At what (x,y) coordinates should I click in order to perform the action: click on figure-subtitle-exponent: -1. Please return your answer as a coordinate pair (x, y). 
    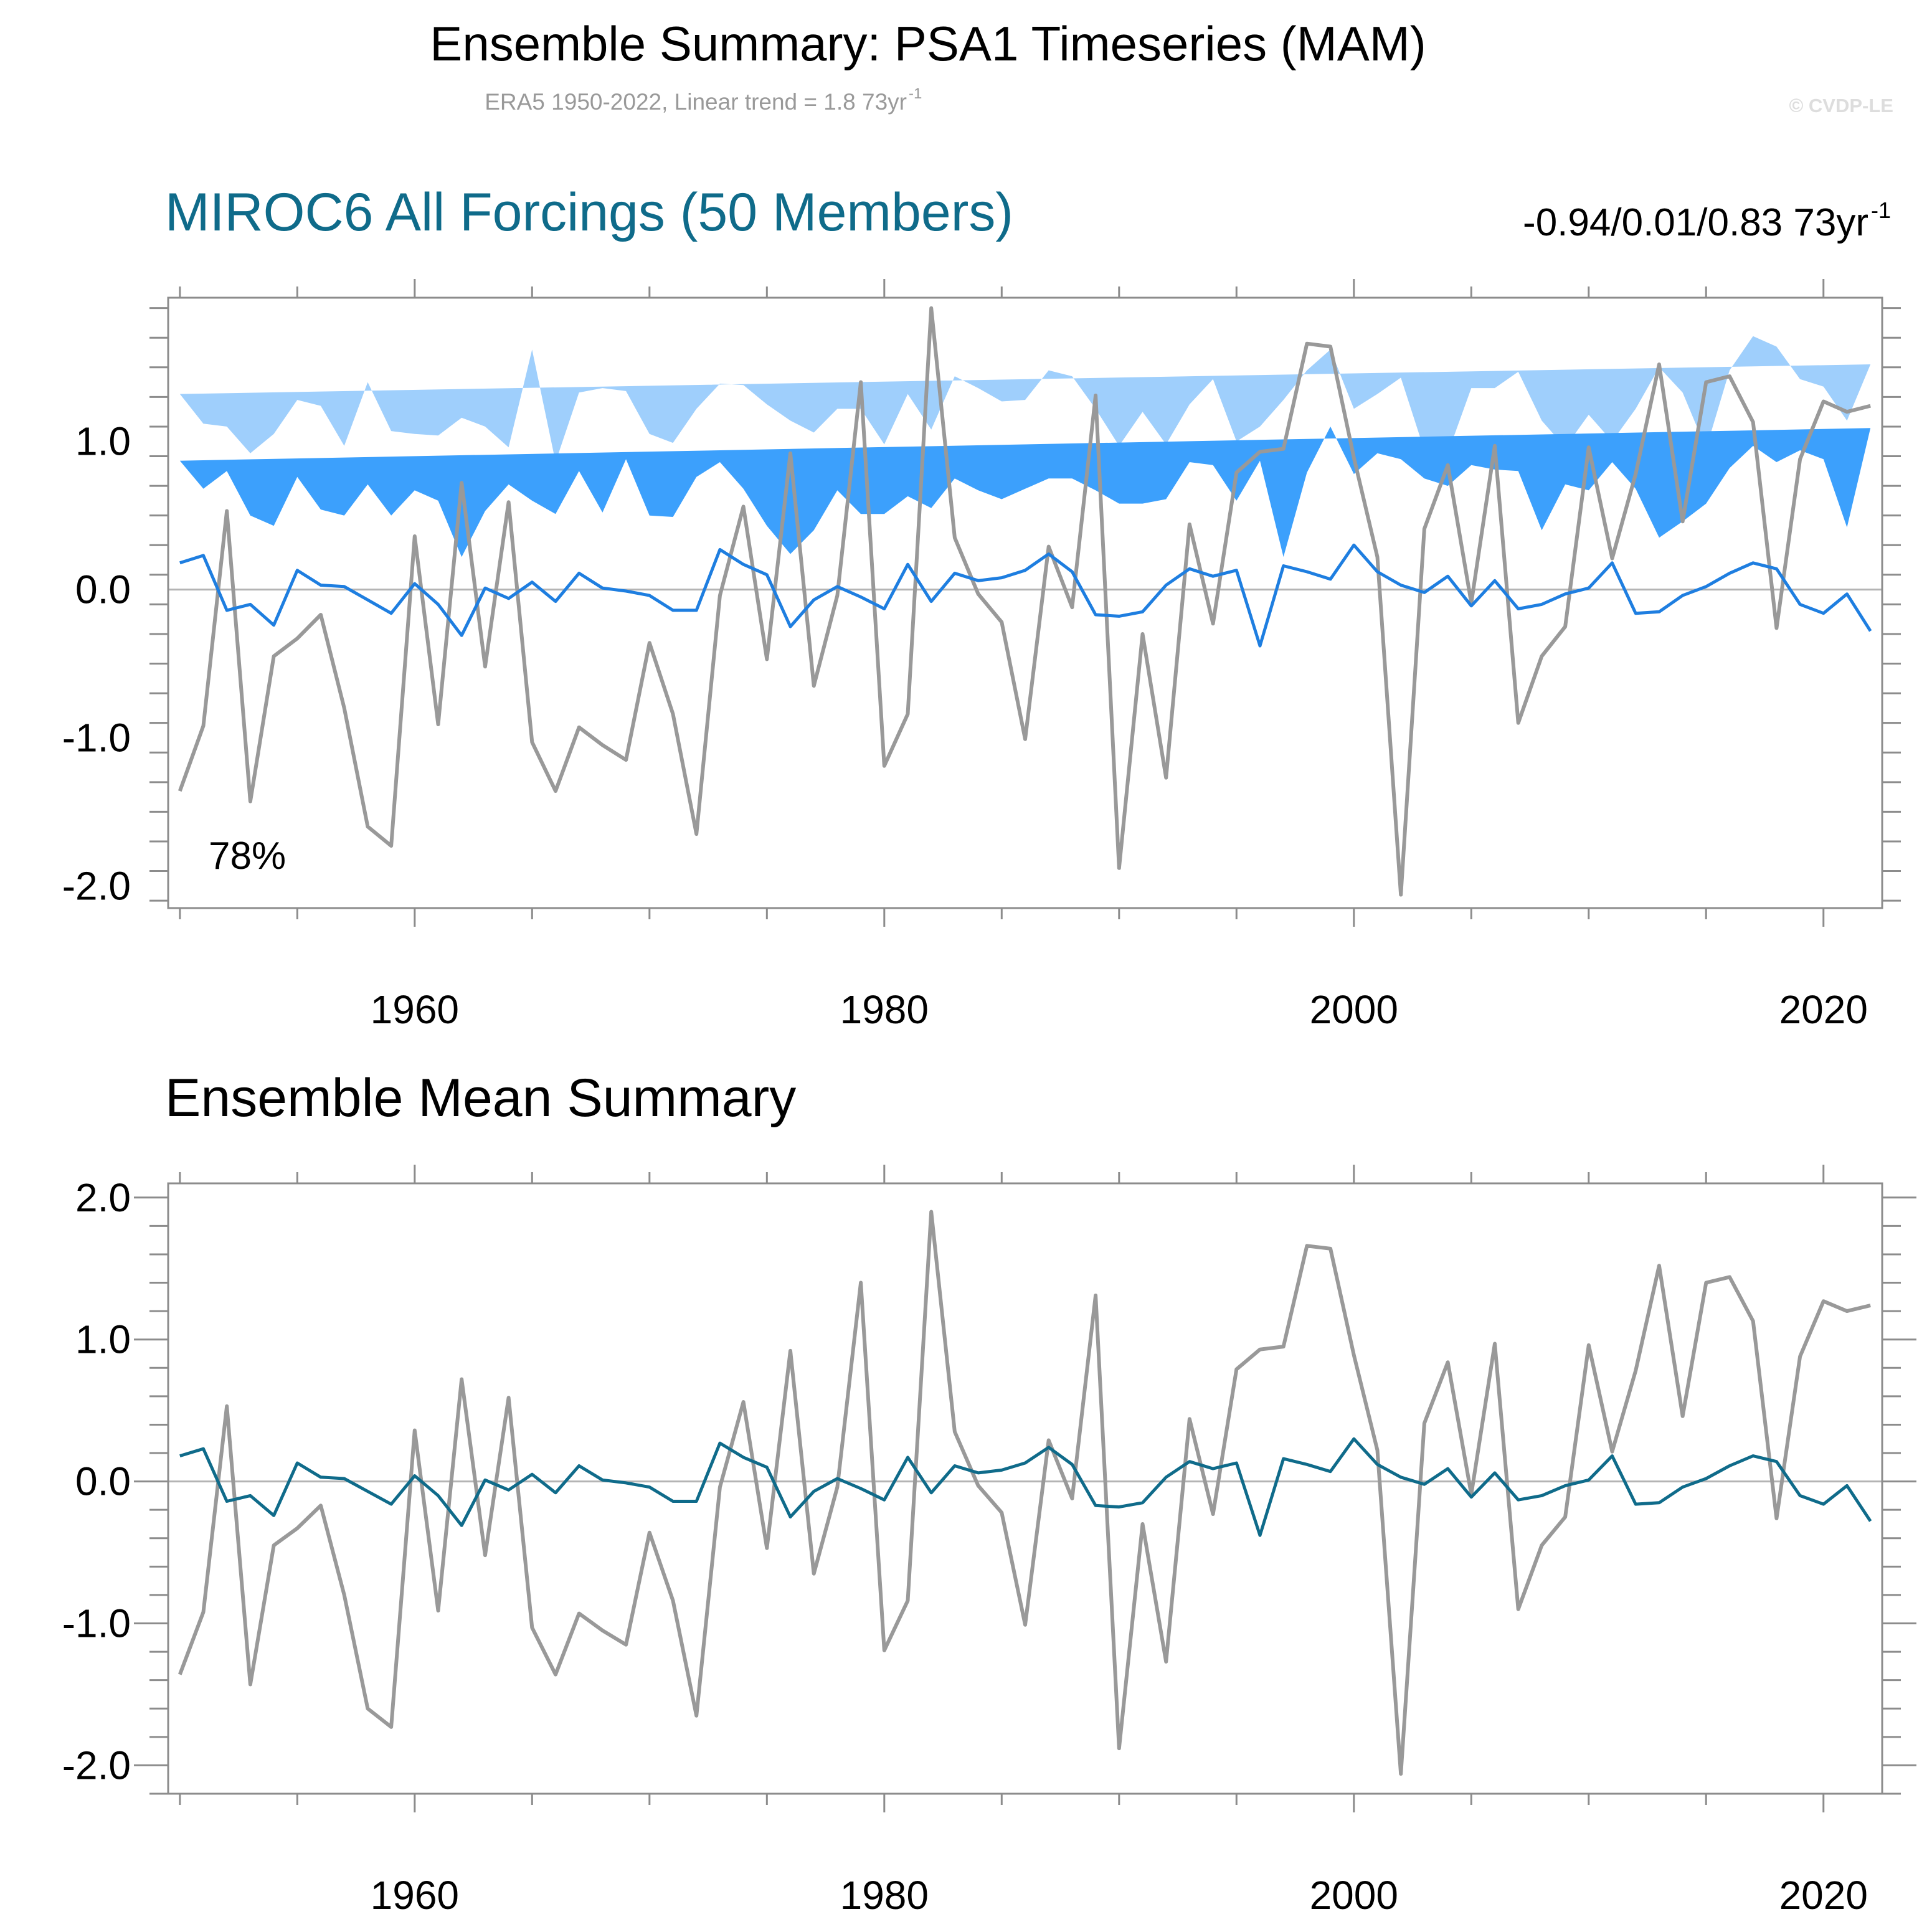
    Looking at the image, I should click on (915, 93).